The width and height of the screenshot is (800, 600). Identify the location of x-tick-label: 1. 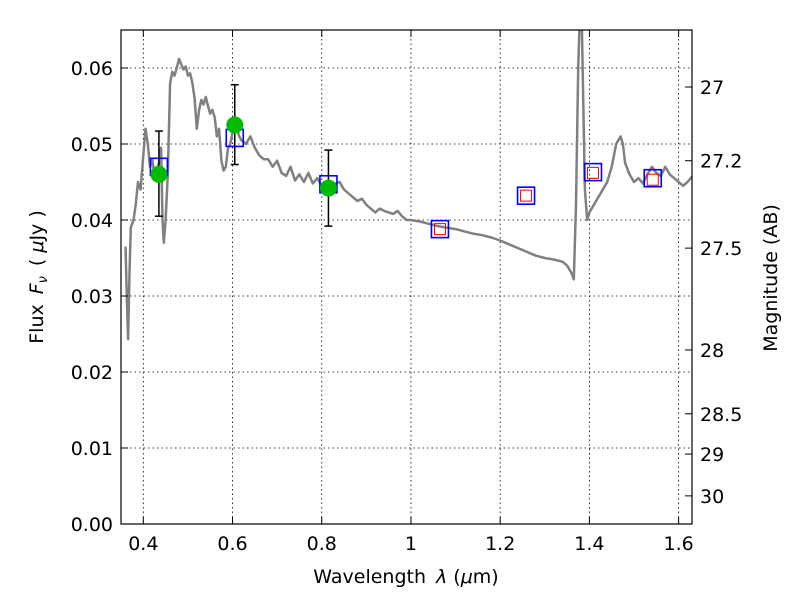
(411, 544).